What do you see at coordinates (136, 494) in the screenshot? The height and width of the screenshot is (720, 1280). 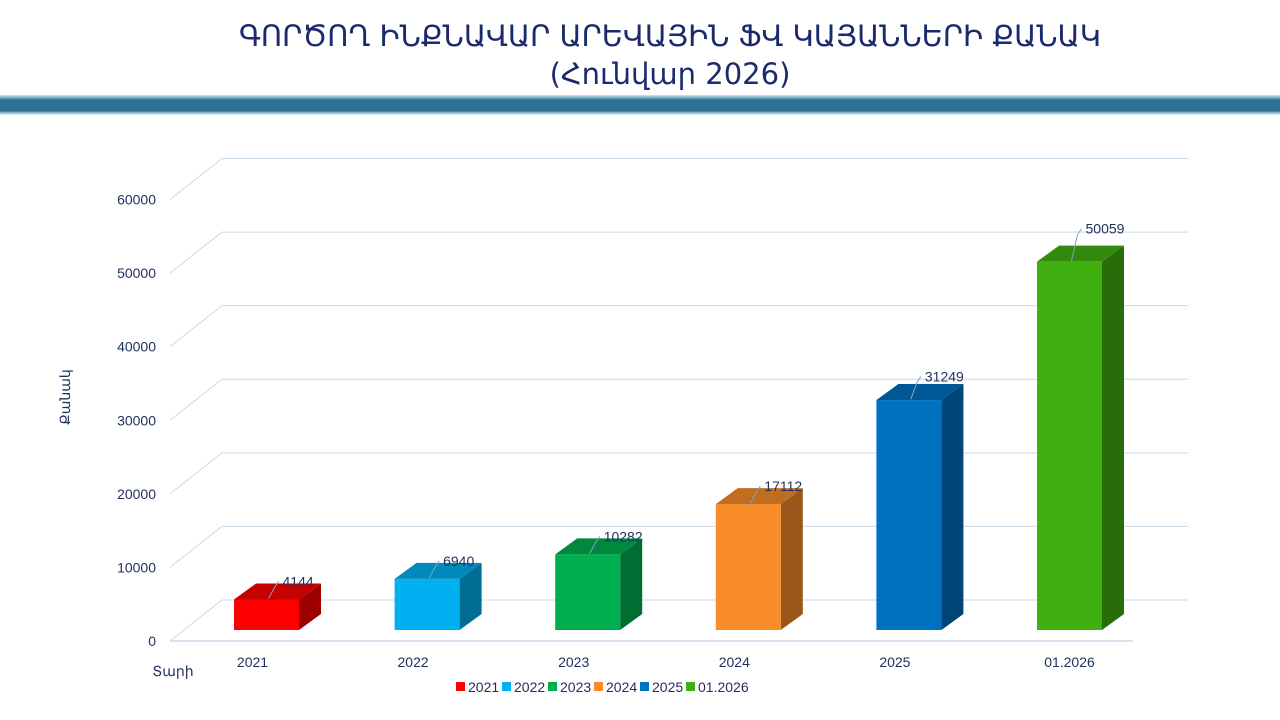 I see `y-tick-label: 20000` at bounding box center [136, 494].